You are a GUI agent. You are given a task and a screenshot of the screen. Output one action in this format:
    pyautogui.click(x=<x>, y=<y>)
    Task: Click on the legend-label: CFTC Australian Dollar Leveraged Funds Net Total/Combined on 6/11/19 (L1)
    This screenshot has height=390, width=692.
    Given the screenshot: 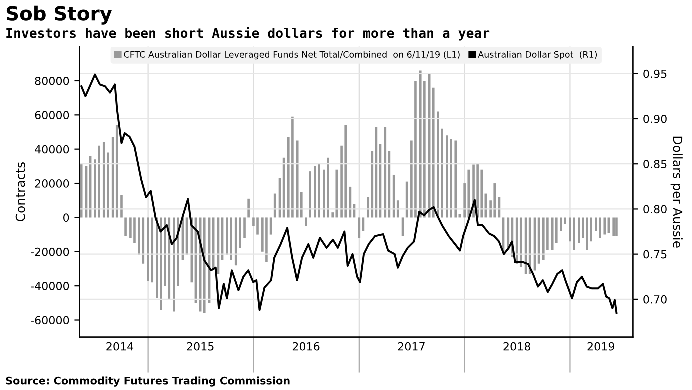 What is the action you would take?
    pyautogui.click(x=292, y=55)
    